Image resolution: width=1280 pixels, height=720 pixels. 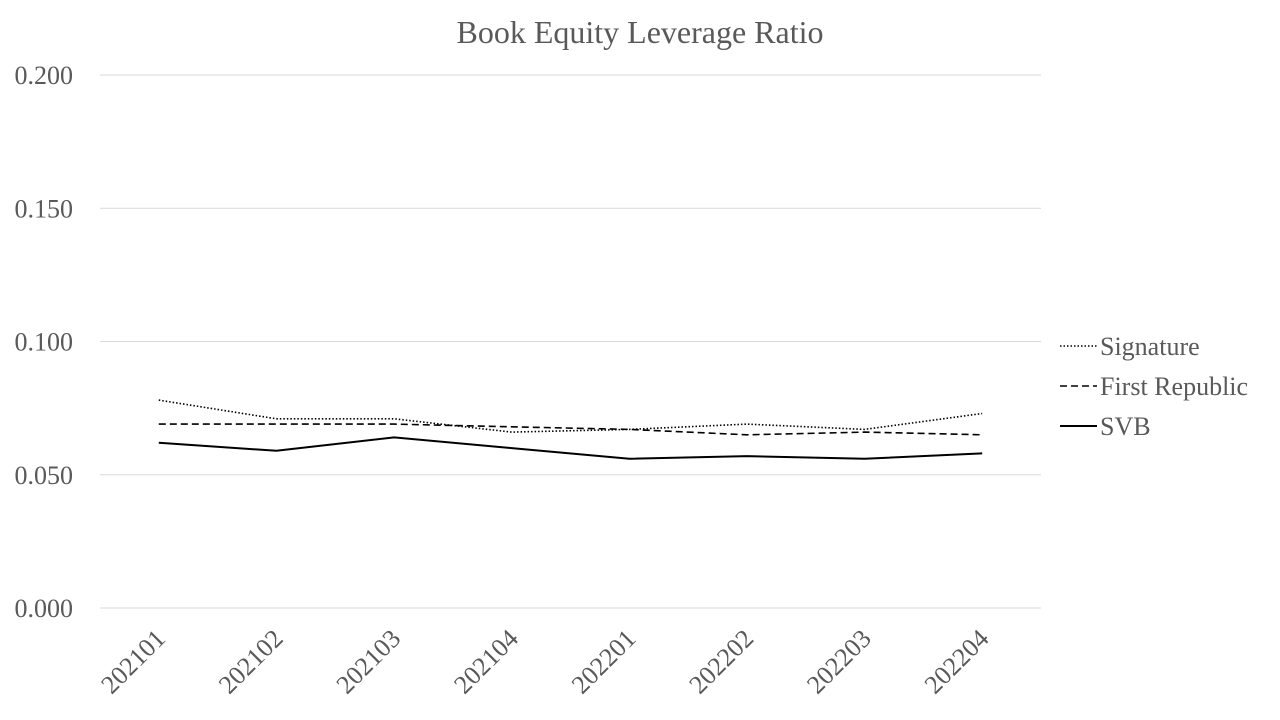 I want to click on x-tick-label: 202203, so click(x=839, y=662).